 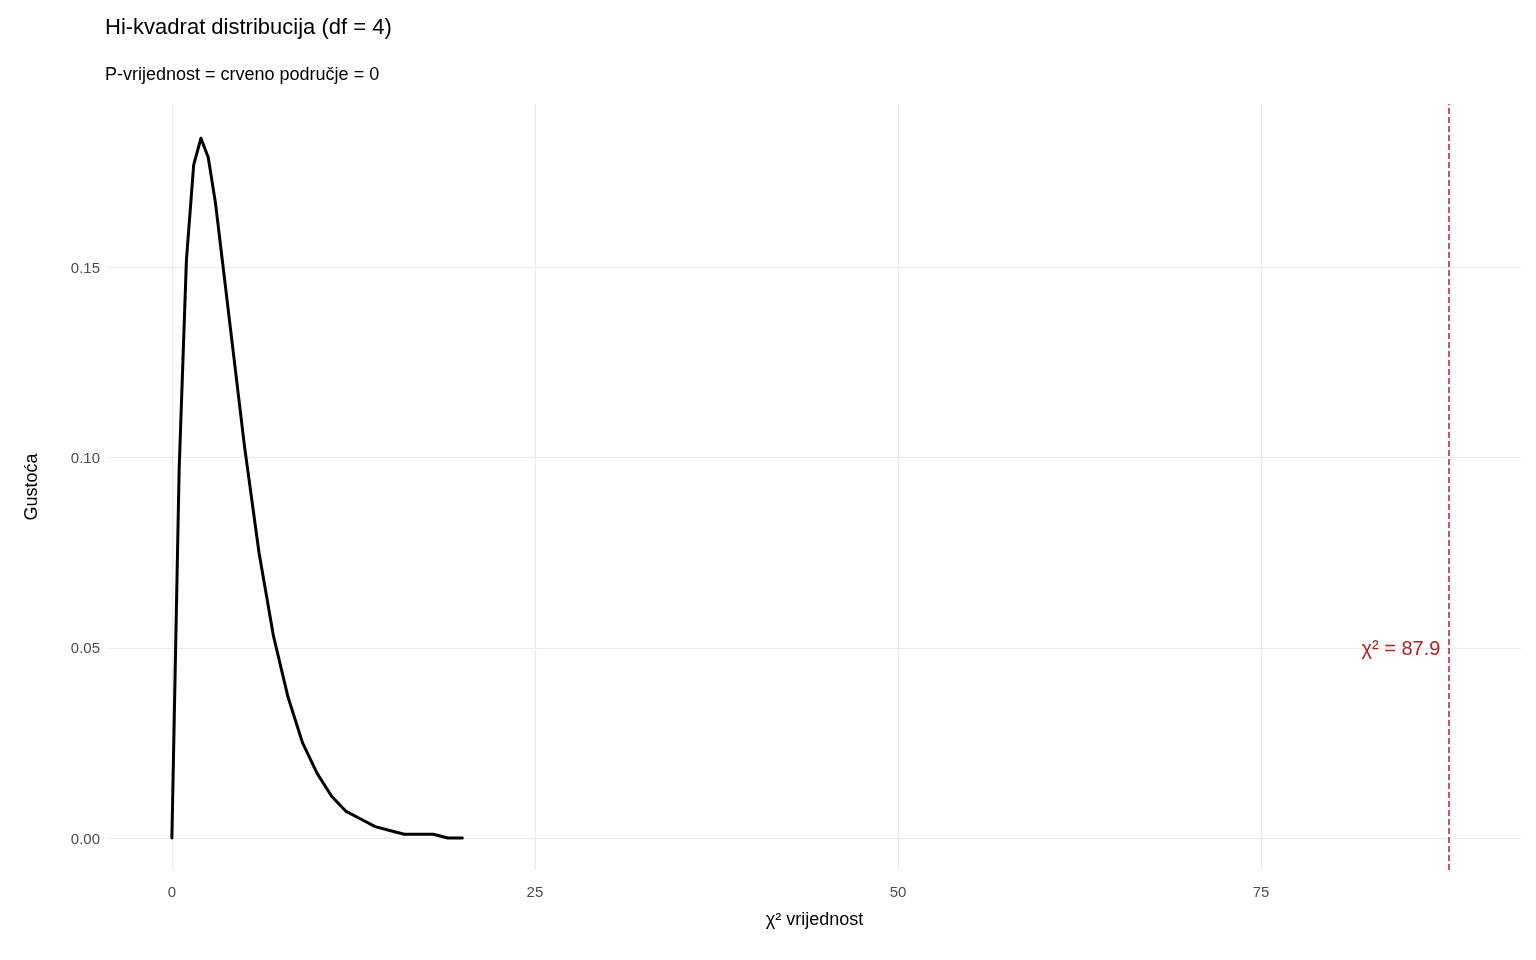 What do you see at coordinates (248, 26) in the screenshot?
I see `chart-title: Hi-kvadrat distribucija (df = 4)` at bounding box center [248, 26].